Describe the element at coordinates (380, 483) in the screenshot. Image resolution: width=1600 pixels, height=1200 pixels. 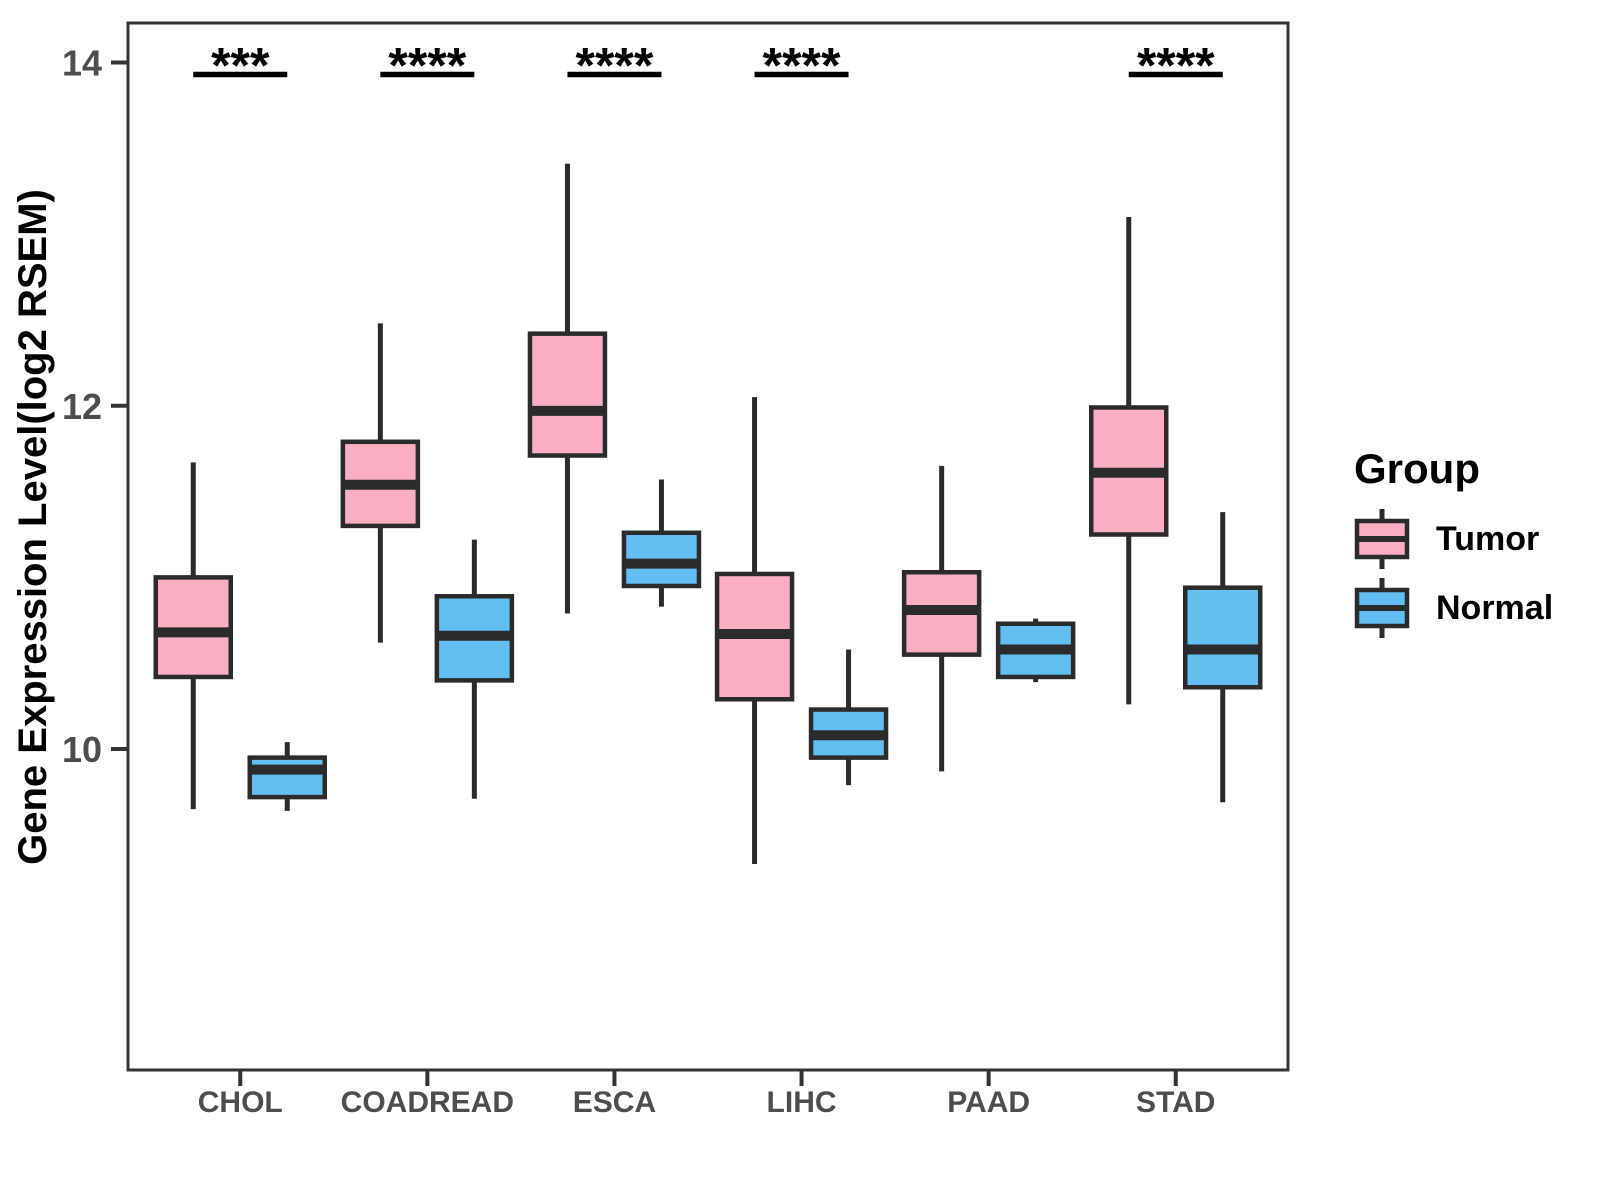
I see `boxplot-COADREAD-Tumor` at that location.